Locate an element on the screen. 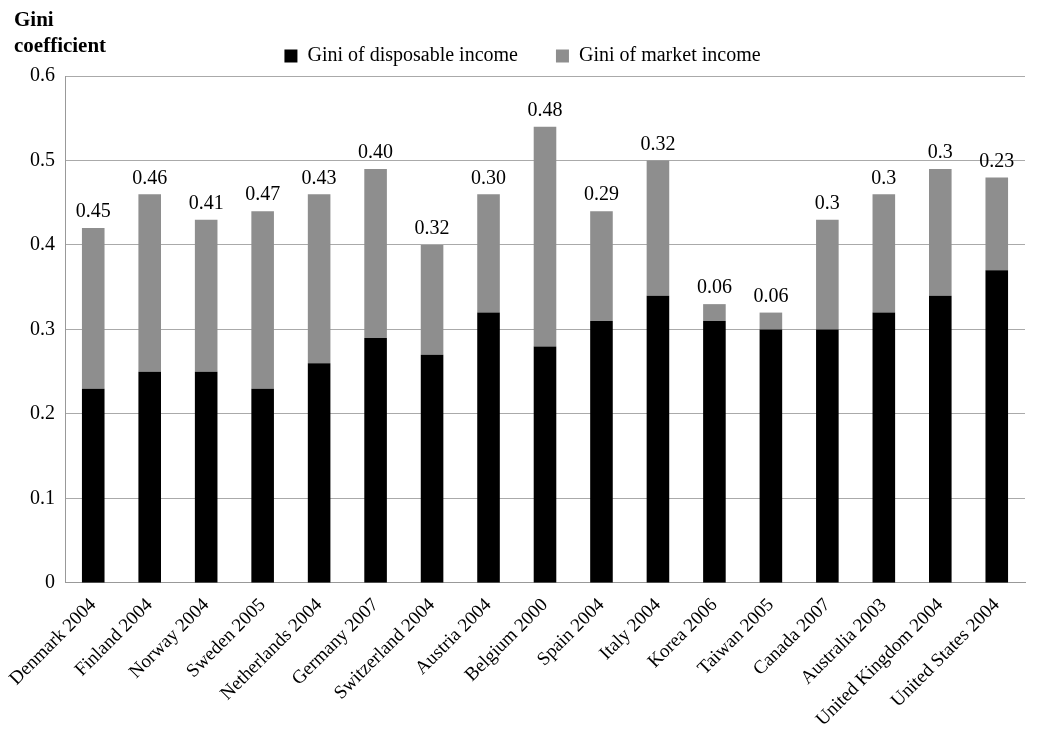 This screenshot has height=740, width=1045. y-tick-label: 0.6 is located at coordinates (42, 74).